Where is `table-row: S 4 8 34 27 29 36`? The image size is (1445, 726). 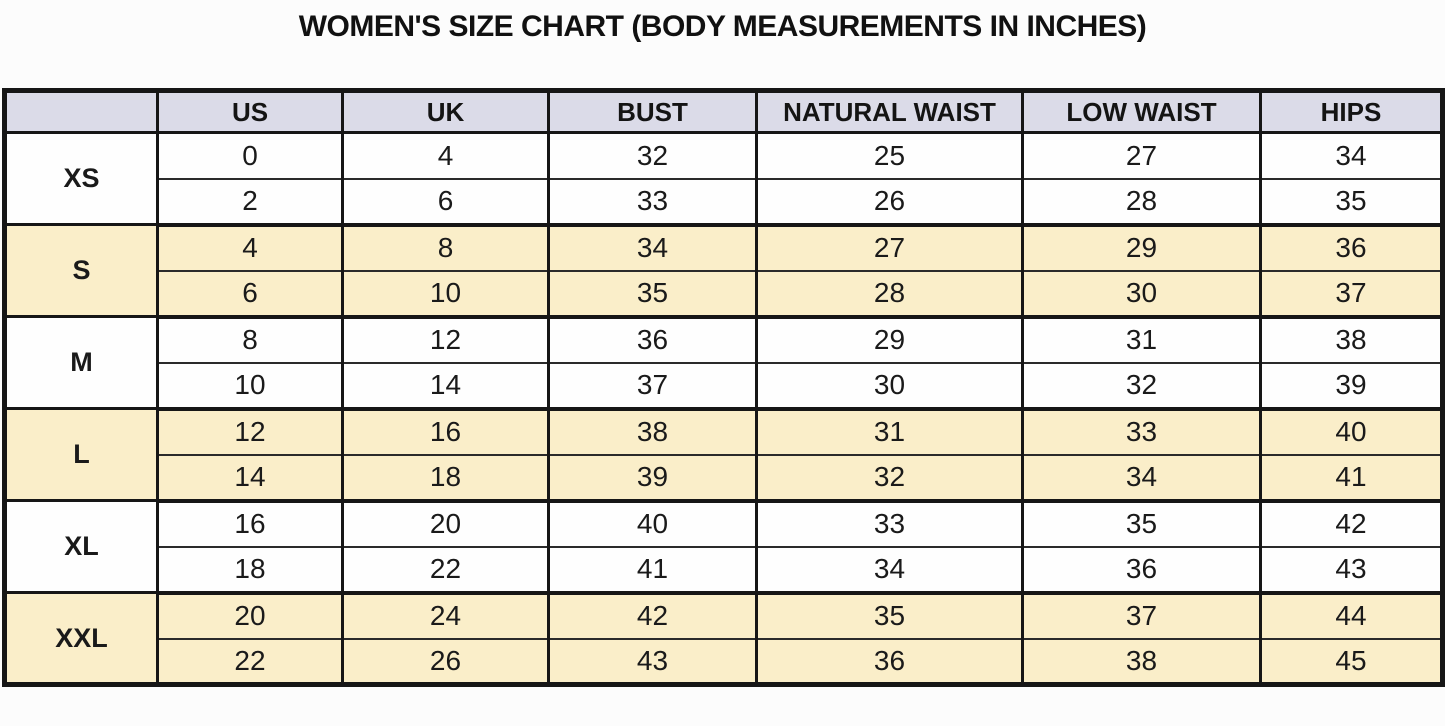 table-row: S 4 8 34 27 29 36 is located at coordinates (723, 270).